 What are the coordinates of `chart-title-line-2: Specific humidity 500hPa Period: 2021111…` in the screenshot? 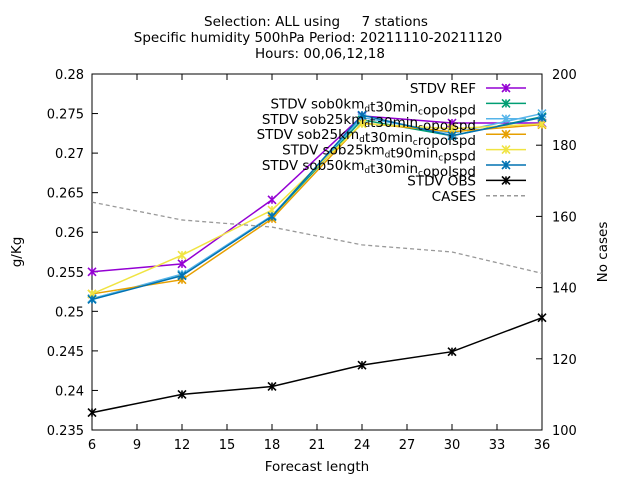 It's located at (318, 38).